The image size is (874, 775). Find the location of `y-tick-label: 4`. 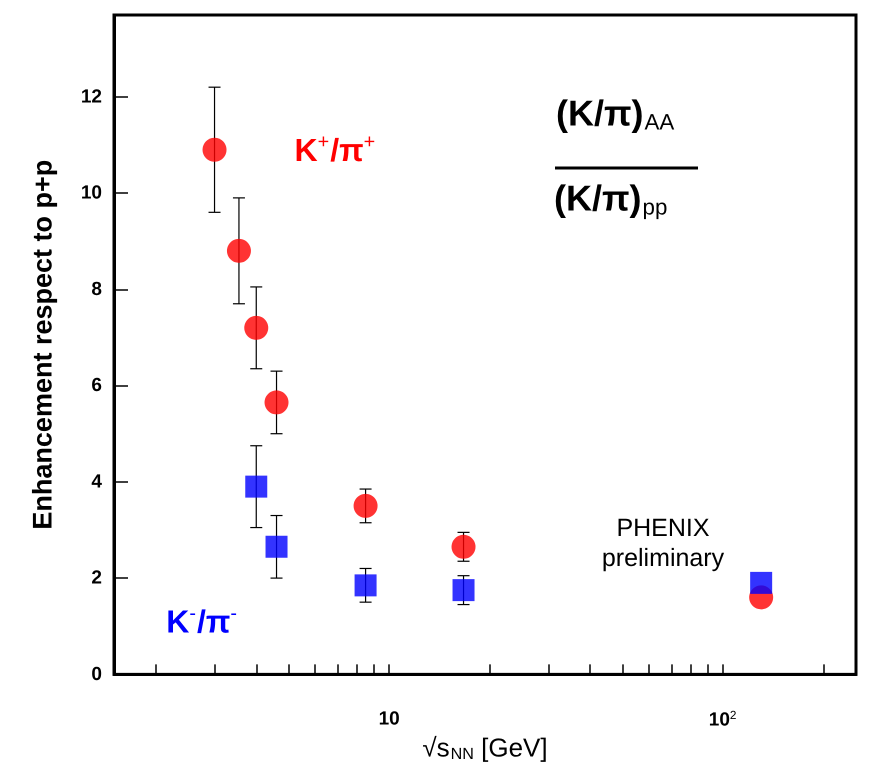

y-tick-label: 4 is located at coordinates (96, 481).